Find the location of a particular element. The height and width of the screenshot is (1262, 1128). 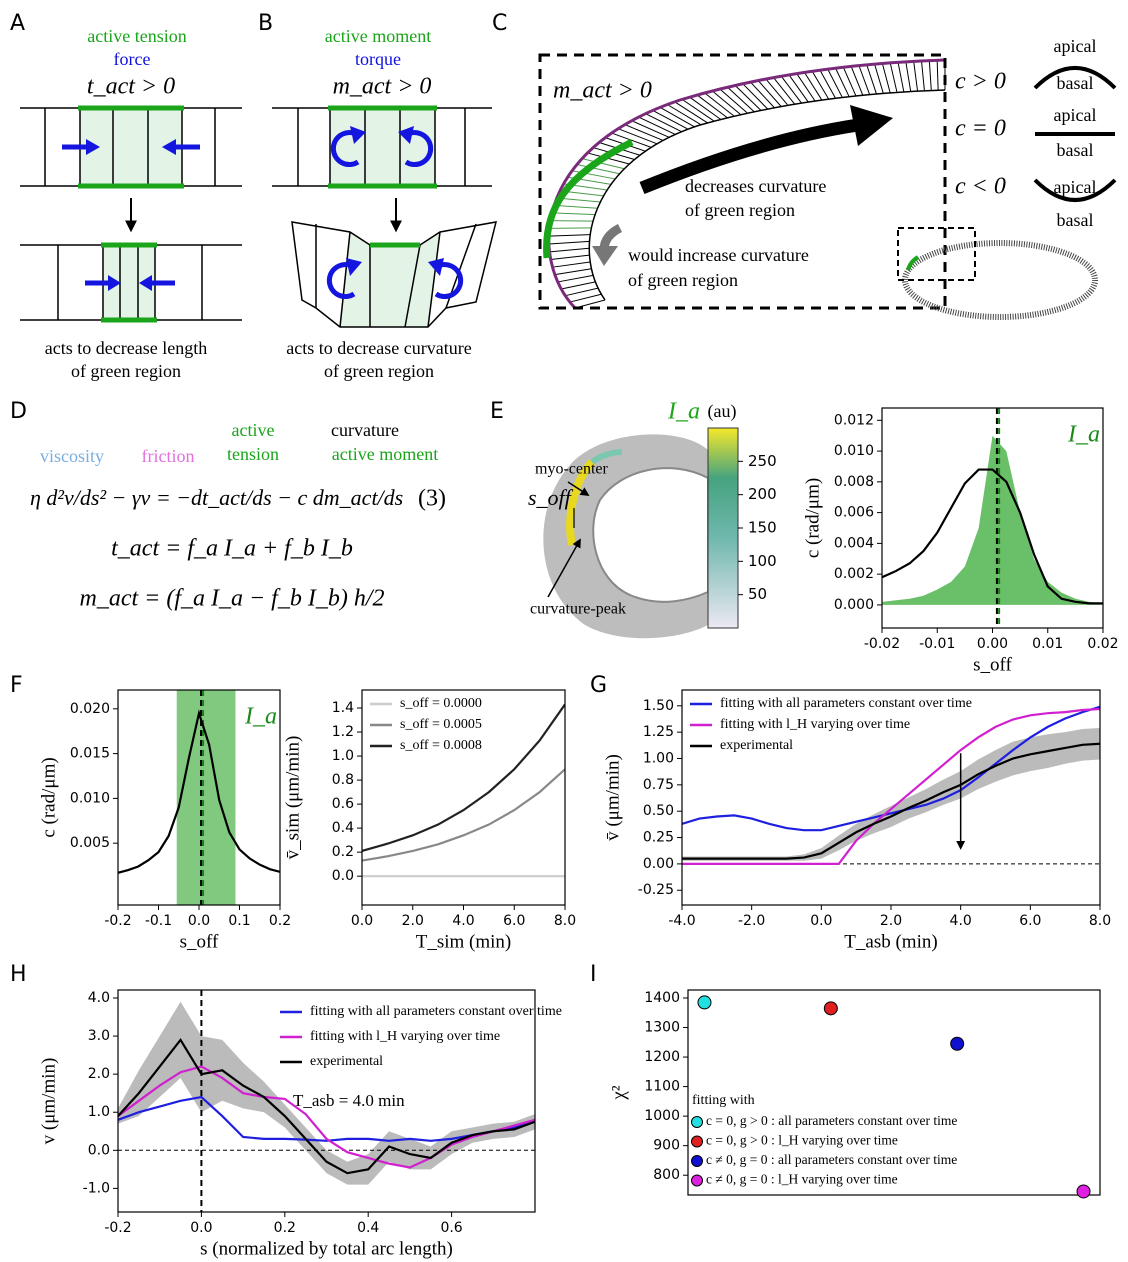

y-tick-label: 0.0 is located at coordinates (99, 1150).